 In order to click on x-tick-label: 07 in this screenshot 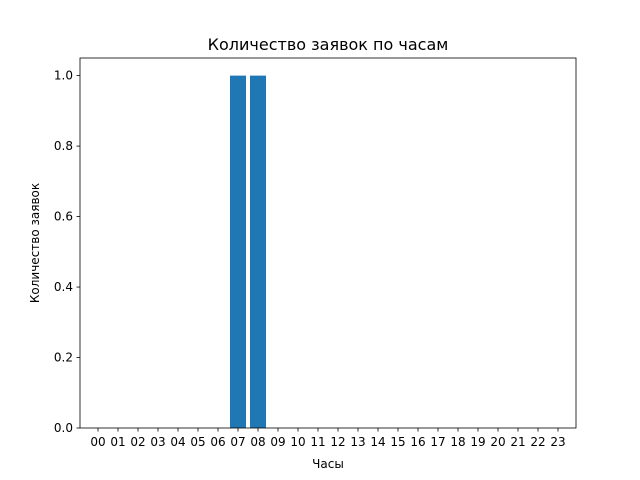, I will do `click(237, 442)`.